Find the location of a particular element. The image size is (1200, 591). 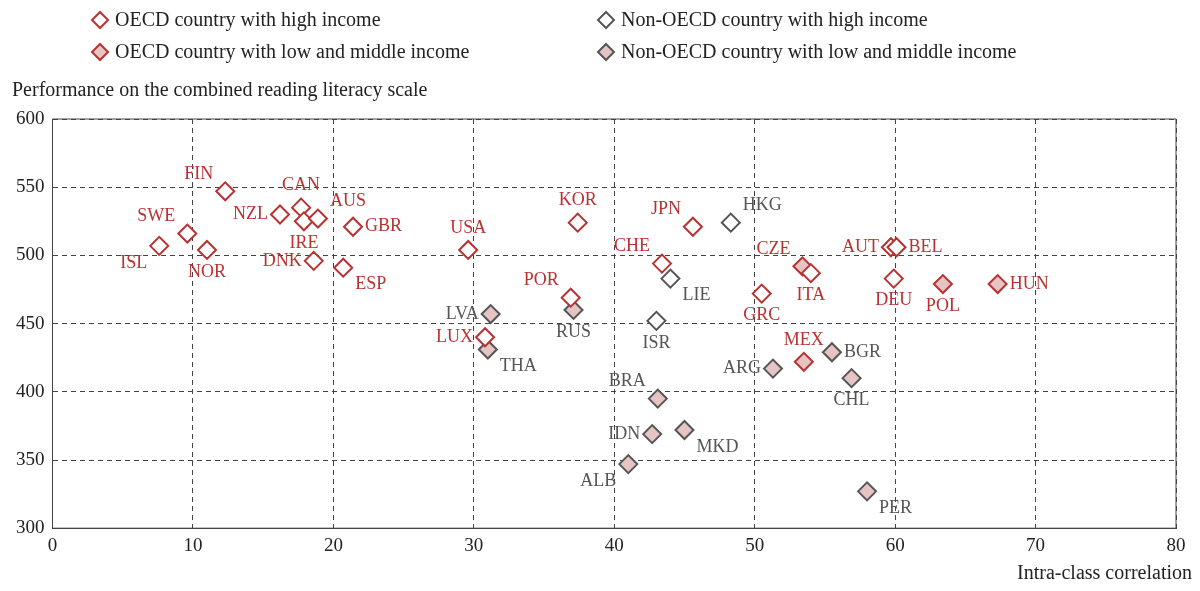

data-label: DEU is located at coordinates (894, 299).